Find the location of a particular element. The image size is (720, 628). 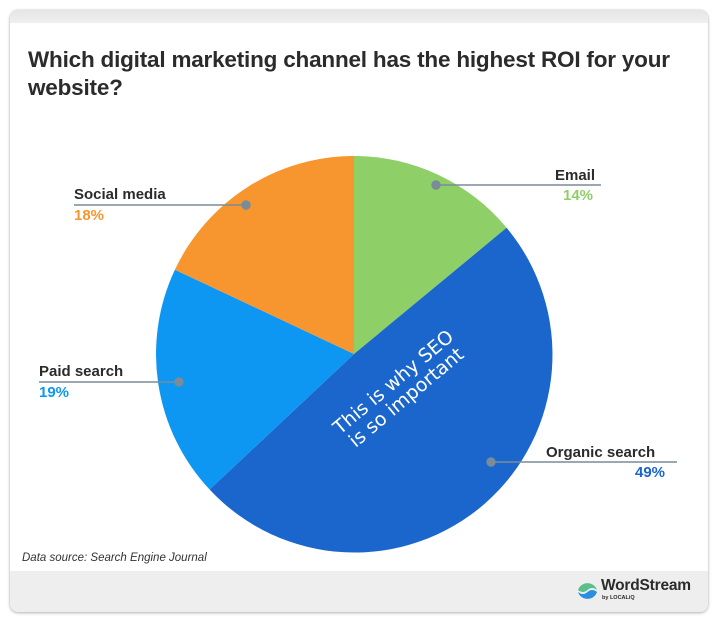

wordstream-logo: WordStream by LOCALiQ is located at coordinates (638, 592).